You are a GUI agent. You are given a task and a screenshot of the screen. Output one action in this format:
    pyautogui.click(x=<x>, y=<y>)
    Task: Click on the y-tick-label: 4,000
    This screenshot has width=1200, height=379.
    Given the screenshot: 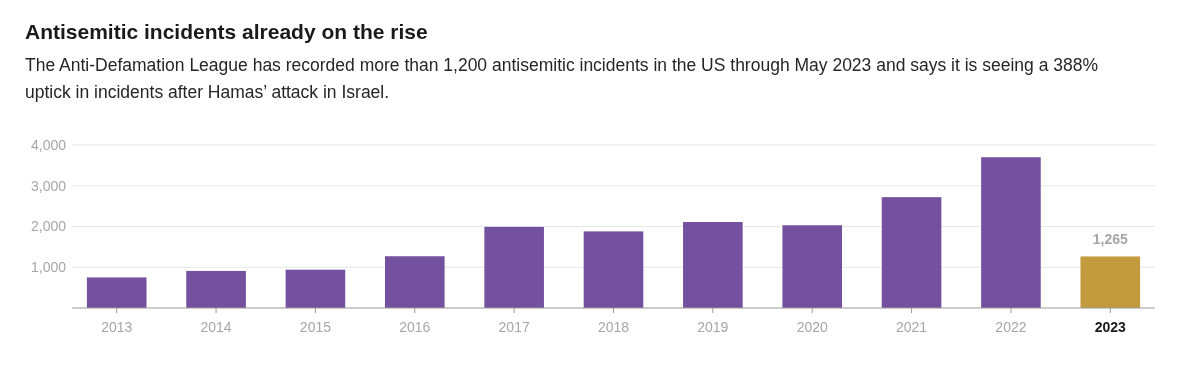 What is the action you would take?
    pyautogui.click(x=48, y=144)
    